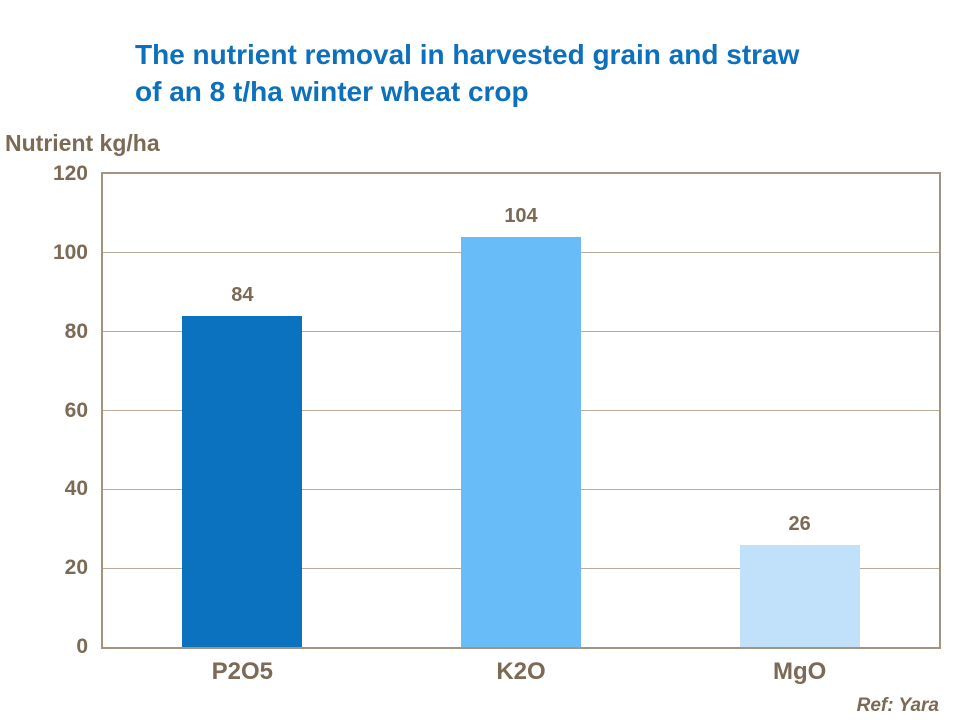 The height and width of the screenshot is (720, 960). Describe the element at coordinates (799, 595) in the screenshot. I see `bar-MgO` at that location.